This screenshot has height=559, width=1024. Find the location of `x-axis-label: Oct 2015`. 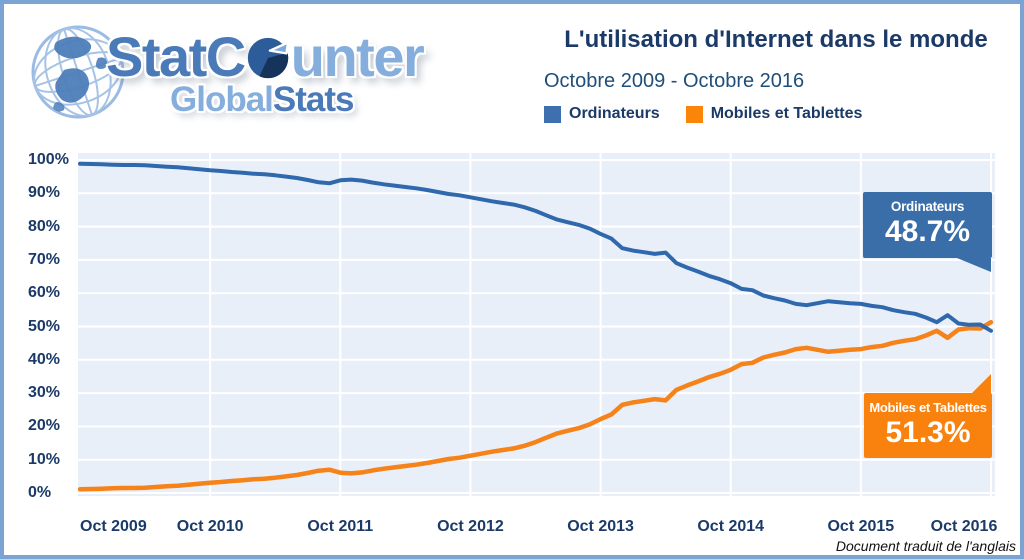

x-axis-label: Oct 2015 is located at coordinates (861, 526).